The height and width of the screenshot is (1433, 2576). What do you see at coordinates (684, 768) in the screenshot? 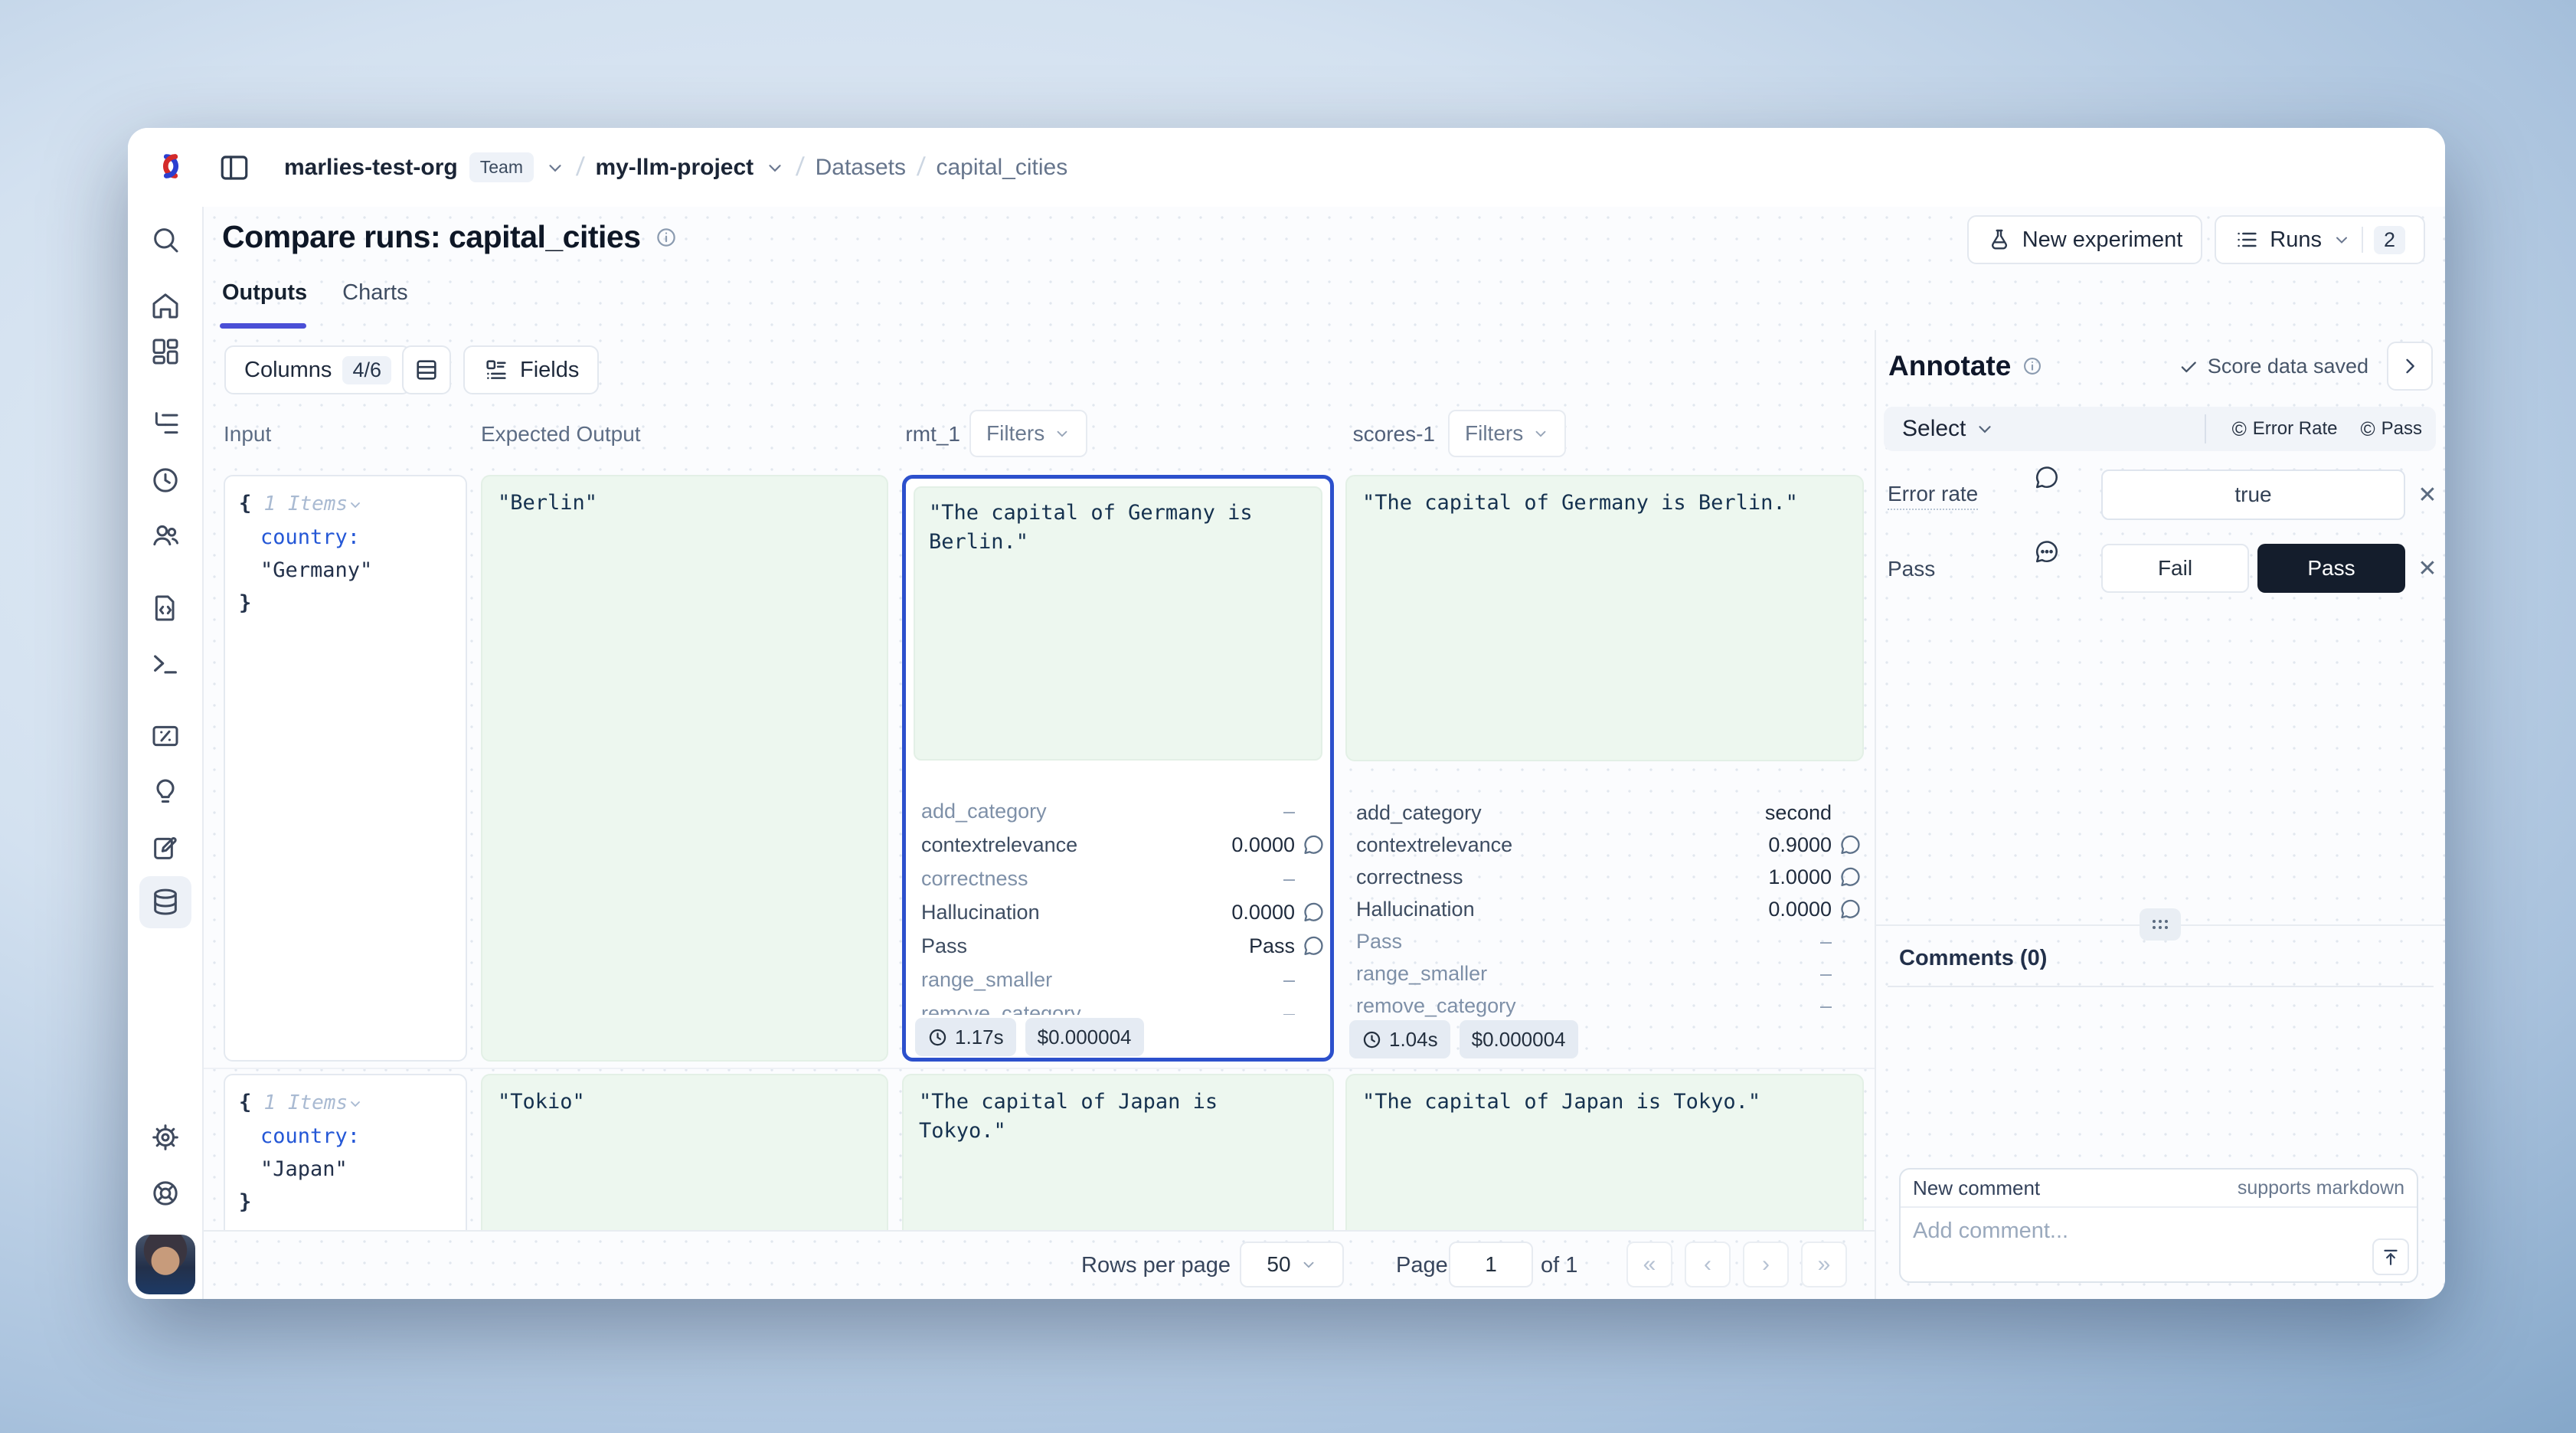
I see `expected-output-cell: "Berlin"` at bounding box center [684, 768].